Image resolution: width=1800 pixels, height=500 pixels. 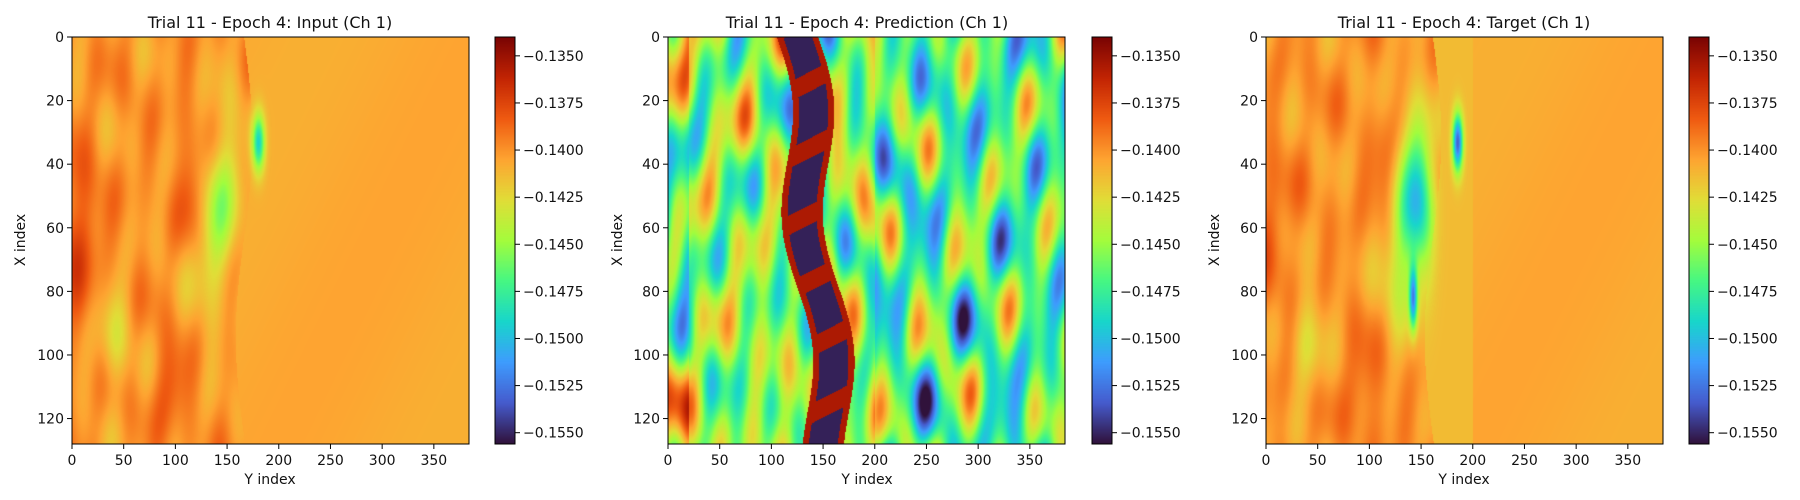 I want to click on y-tick-label: 40, so click(x=1249, y=165).